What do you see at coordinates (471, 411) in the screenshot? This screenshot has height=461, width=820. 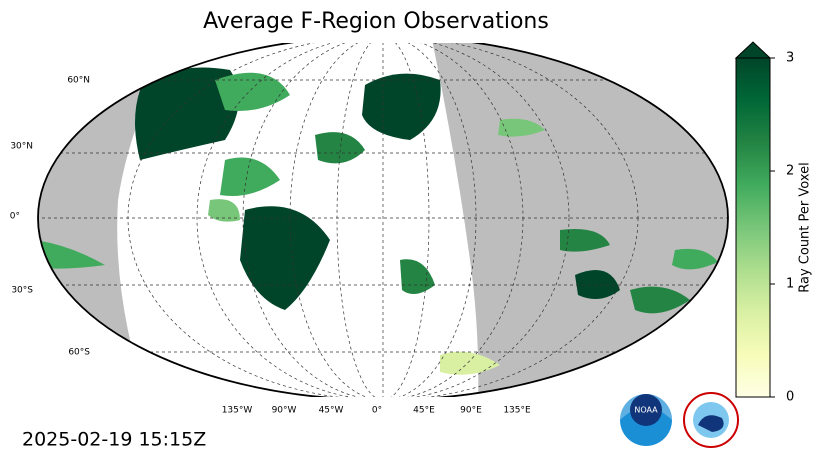 I see `lon-label: 90°E` at bounding box center [471, 411].